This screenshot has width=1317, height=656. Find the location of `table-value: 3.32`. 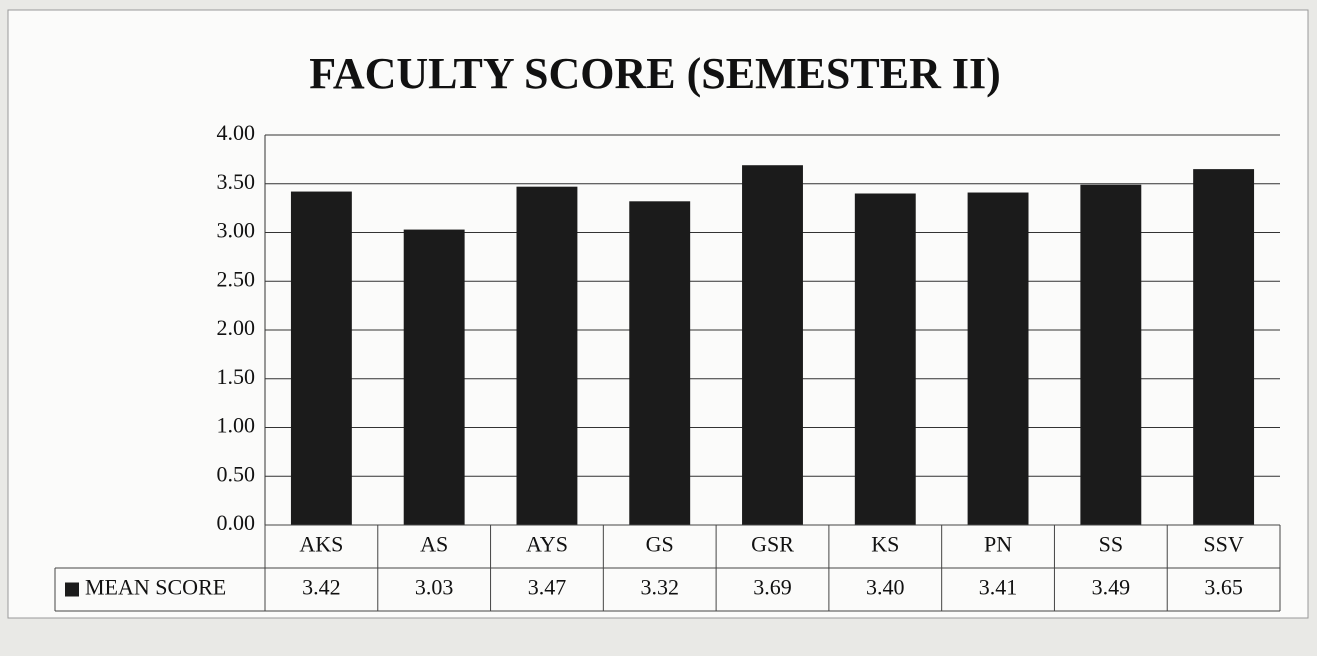

table-value: 3.32 is located at coordinates (659, 587).